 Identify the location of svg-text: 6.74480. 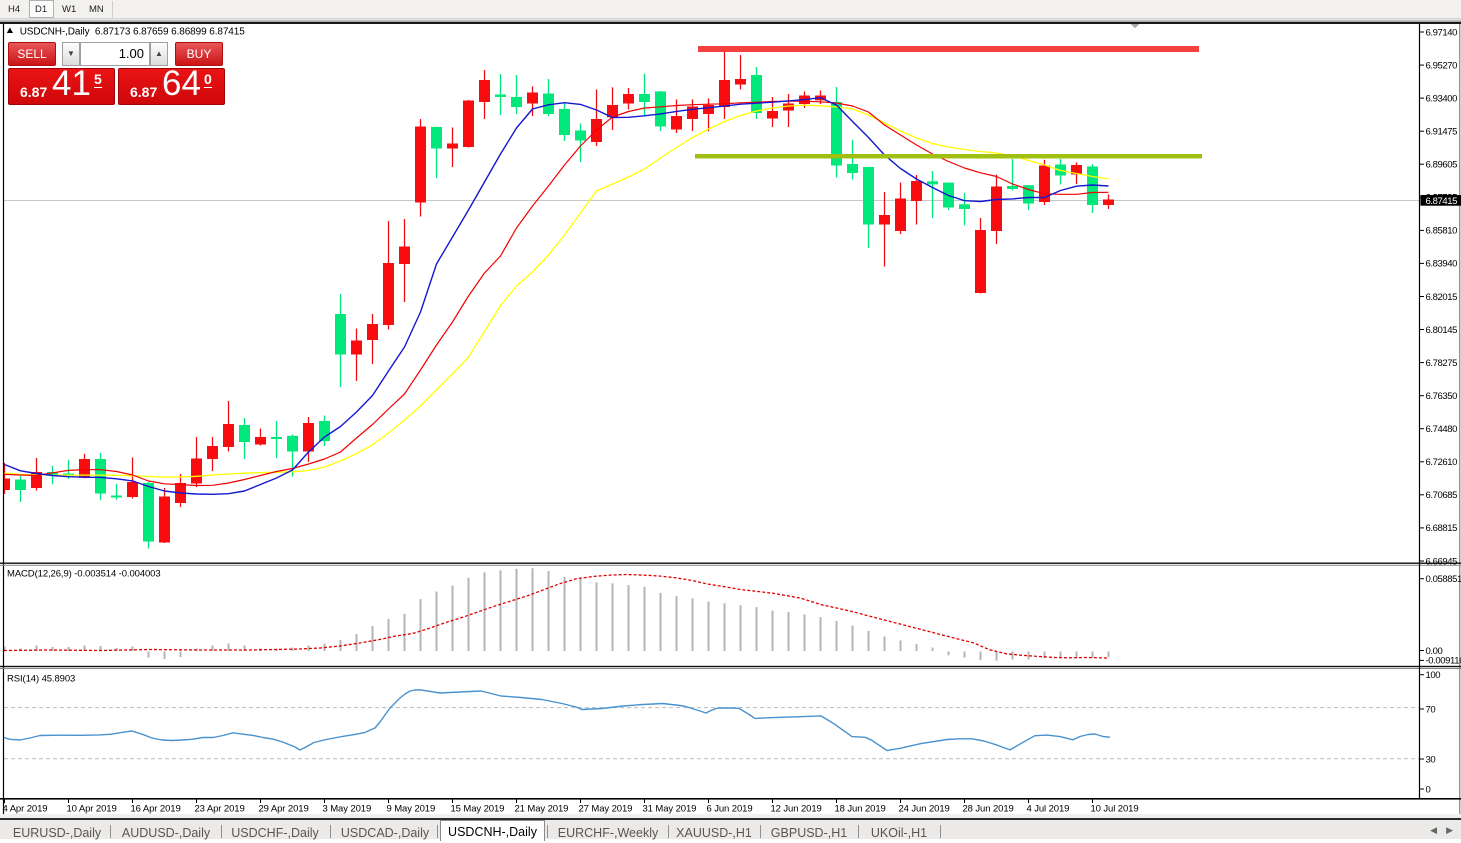
(1442, 429).